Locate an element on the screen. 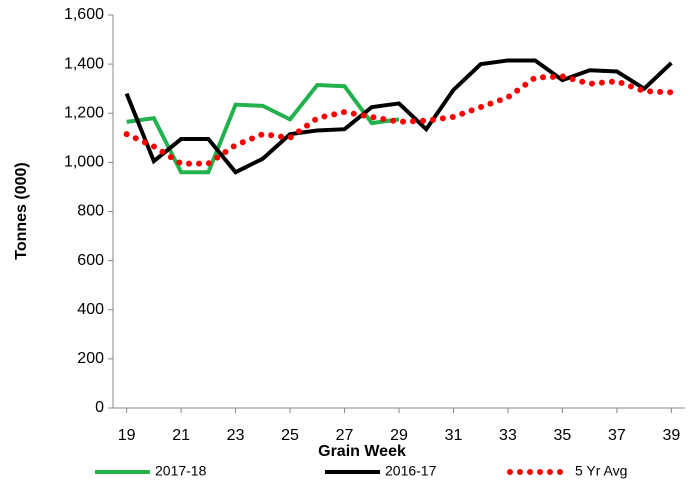 Image resolution: width=695 pixels, height=491 pixels. series-line is located at coordinates (263, 128).